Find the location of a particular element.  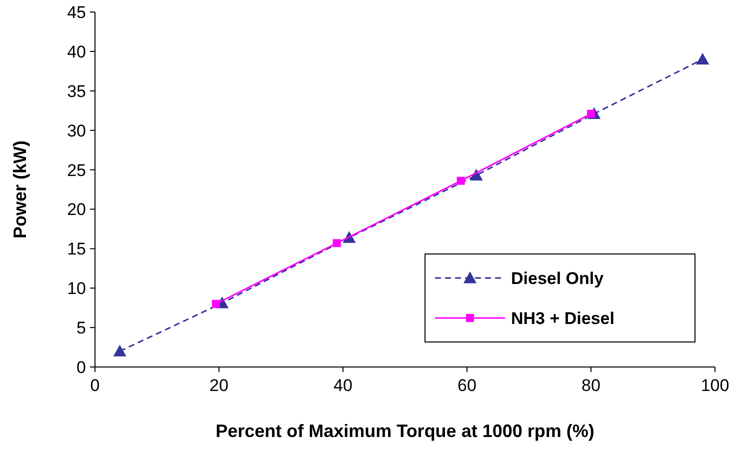

x-tick-label: 80 is located at coordinates (591, 385).